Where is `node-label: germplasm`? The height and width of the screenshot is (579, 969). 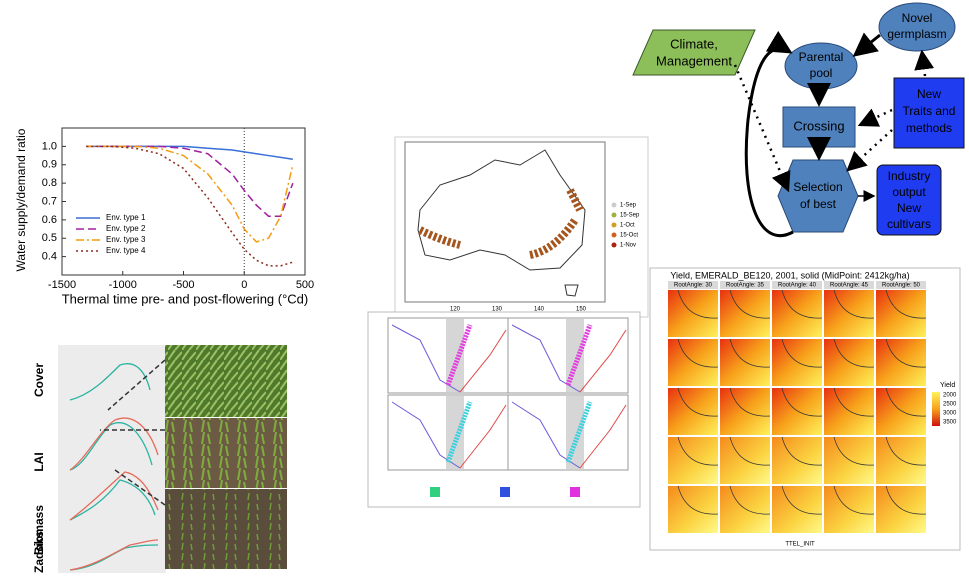
node-label: germplasm is located at coordinates (916, 34).